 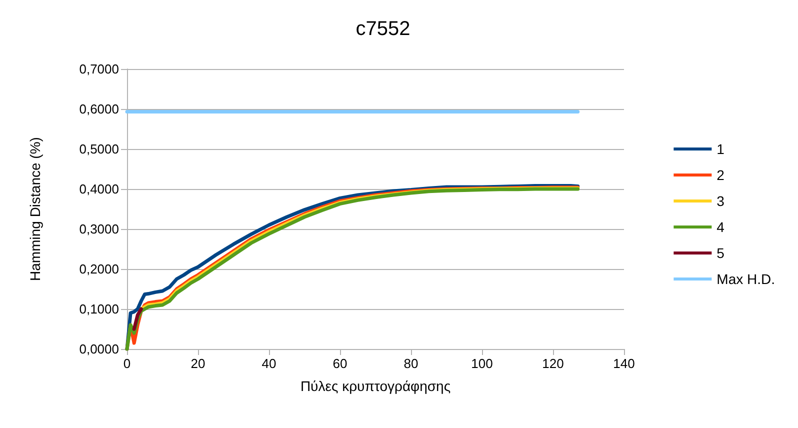 What do you see at coordinates (99, 349) in the screenshot?
I see `y-tick-label: 0,0000` at bounding box center [99, 349].